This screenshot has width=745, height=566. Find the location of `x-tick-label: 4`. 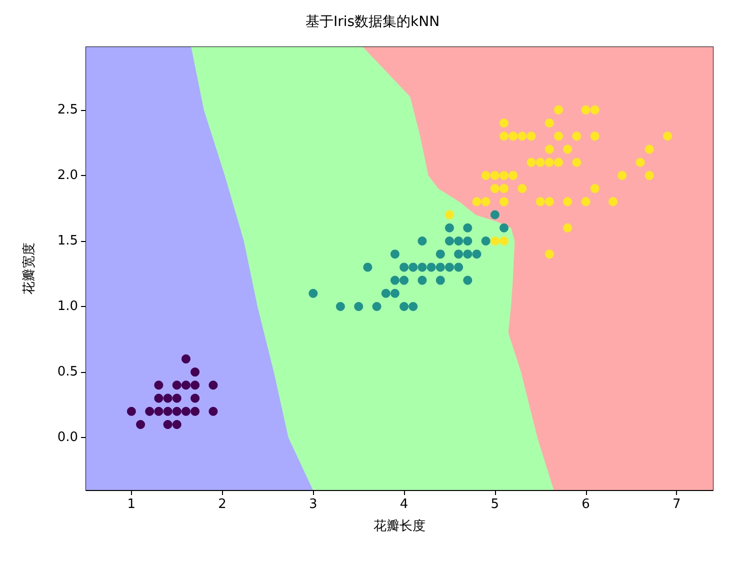

x-tick-label: 4 is located at coordinates (404, 504).